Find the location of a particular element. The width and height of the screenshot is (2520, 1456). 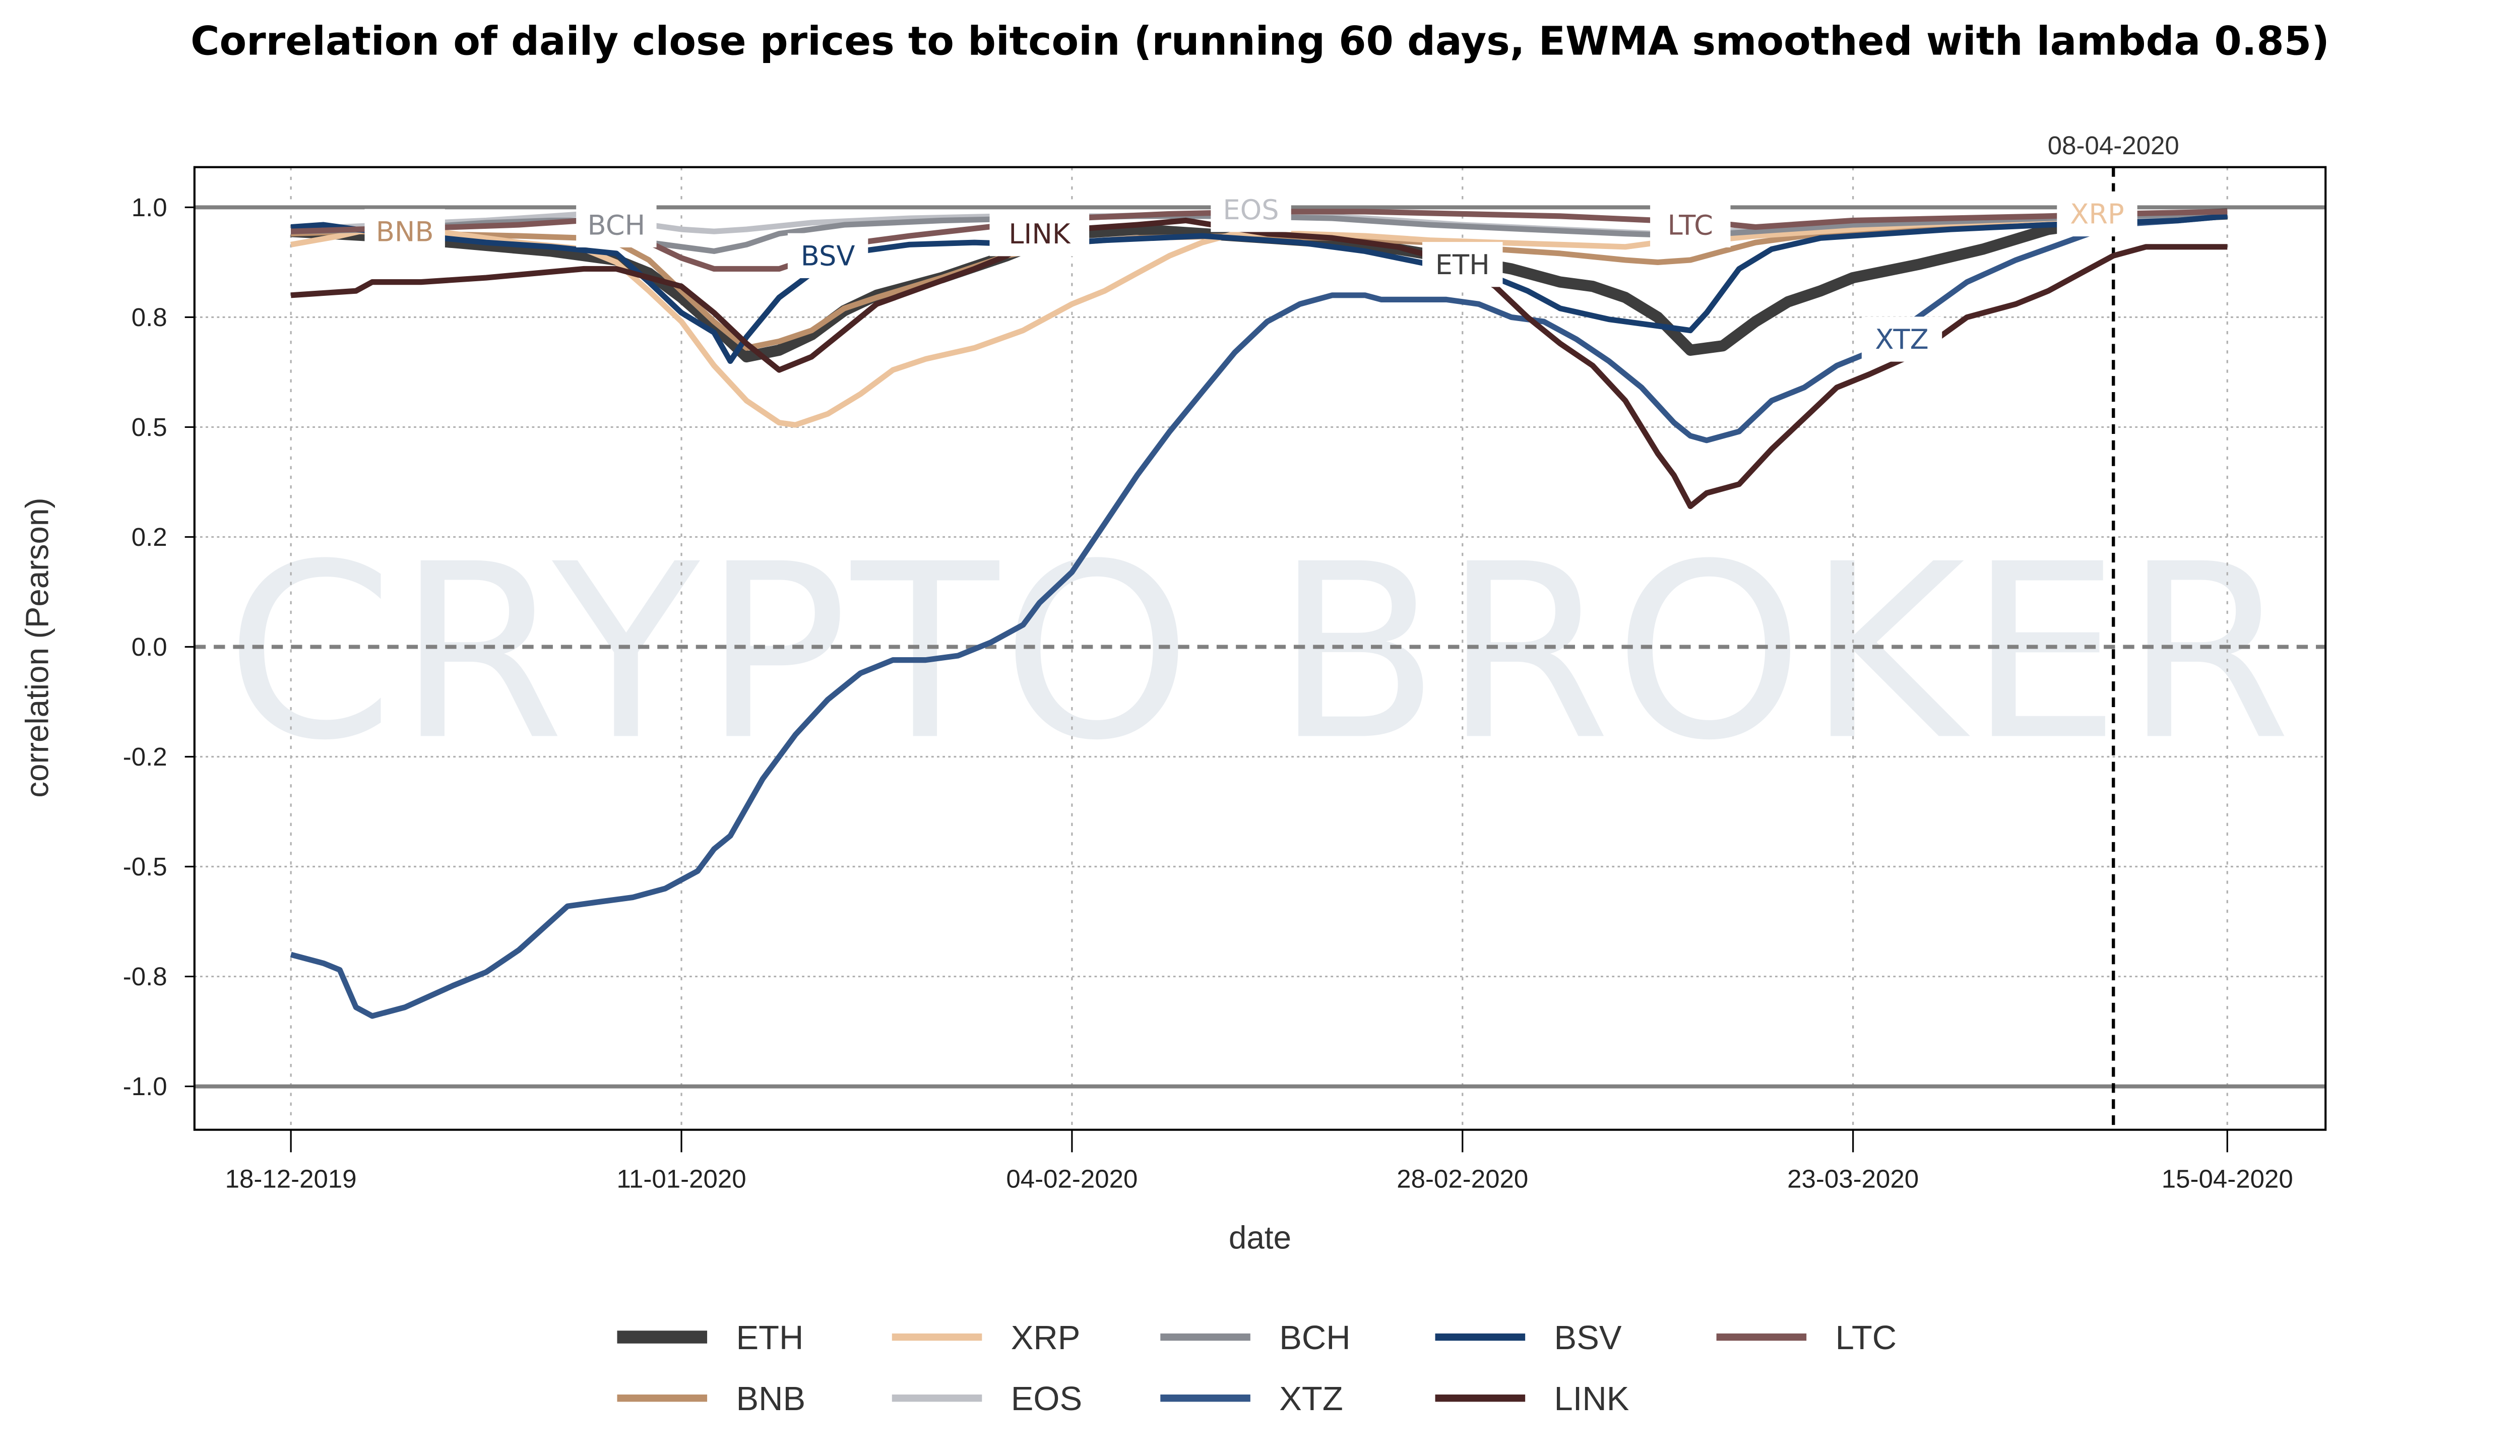

y-tick-label: 1.0 is located at coordinates (150, 208).